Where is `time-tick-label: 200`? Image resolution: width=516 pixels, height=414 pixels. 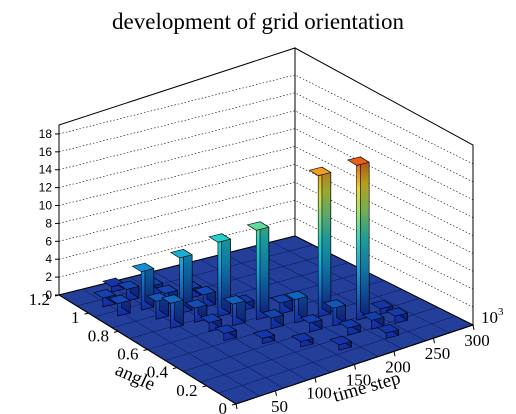 time-tick-label: 200 is located at coordinates (398, 366).